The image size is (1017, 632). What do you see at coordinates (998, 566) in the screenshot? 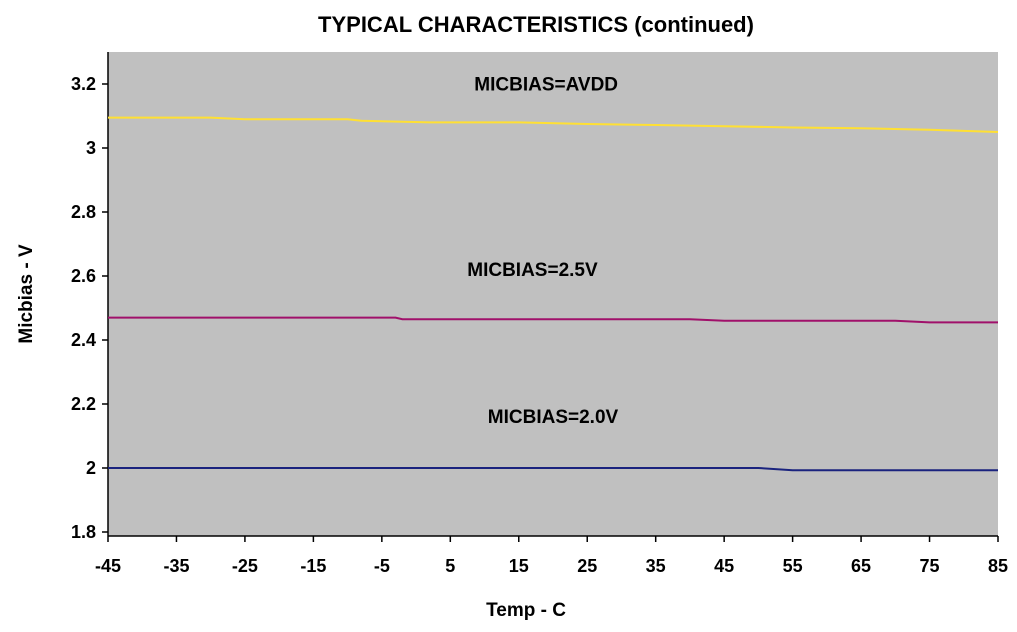
I see `x-tick-label: 85` at bounding box center [998, 566].